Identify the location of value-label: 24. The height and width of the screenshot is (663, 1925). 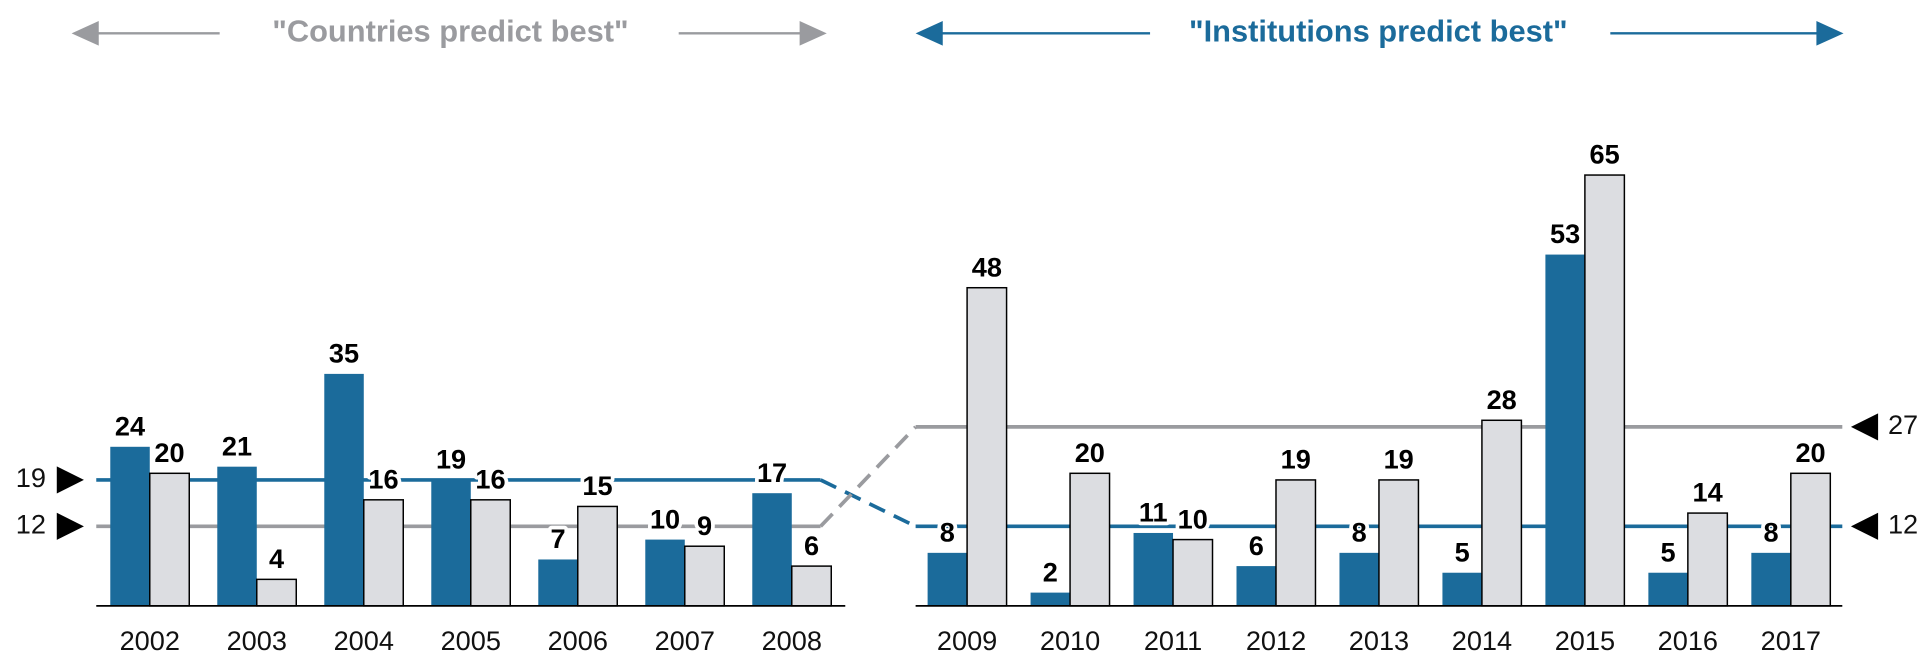
(130, 425).